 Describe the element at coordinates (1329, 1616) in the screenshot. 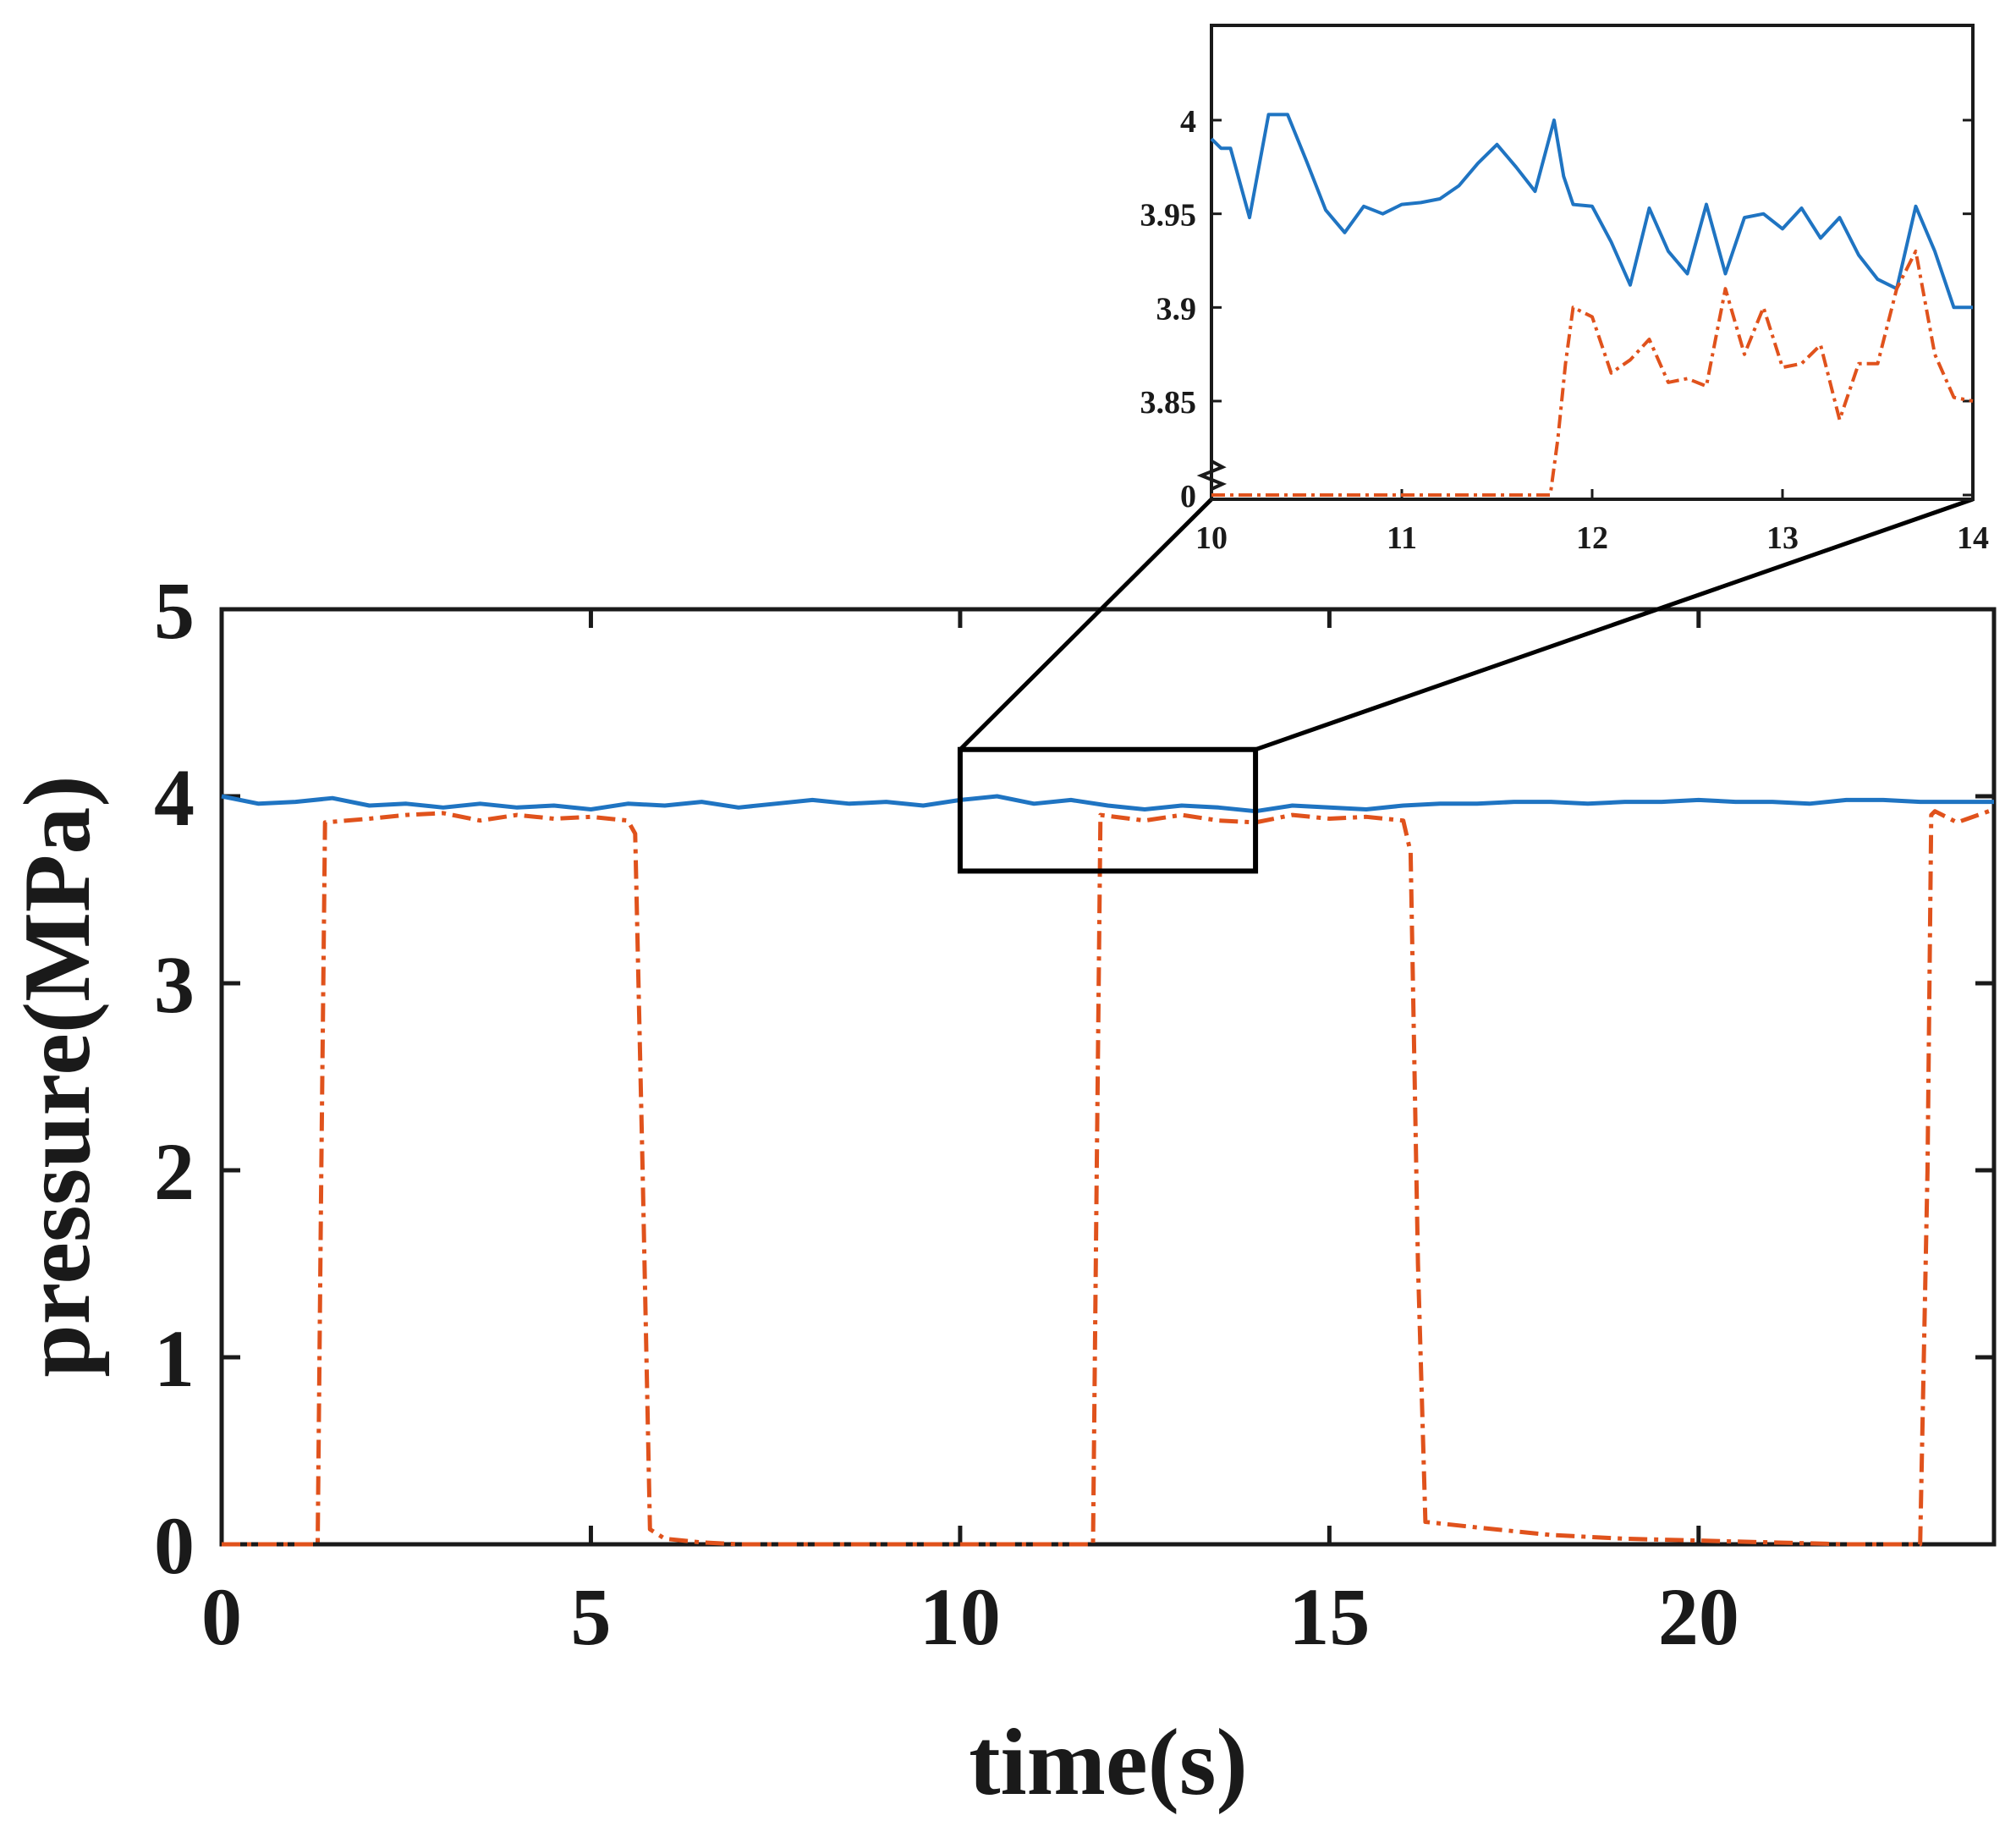

I see `x-tick-label: 15` at that location.